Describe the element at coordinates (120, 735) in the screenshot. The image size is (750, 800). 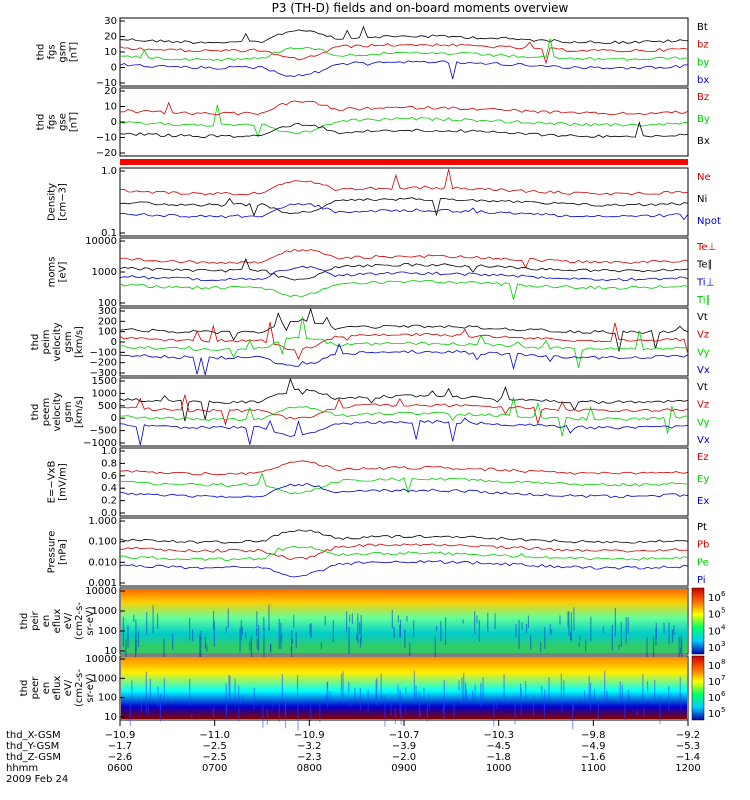
I see `x-tick-label: −10.9` at that location.